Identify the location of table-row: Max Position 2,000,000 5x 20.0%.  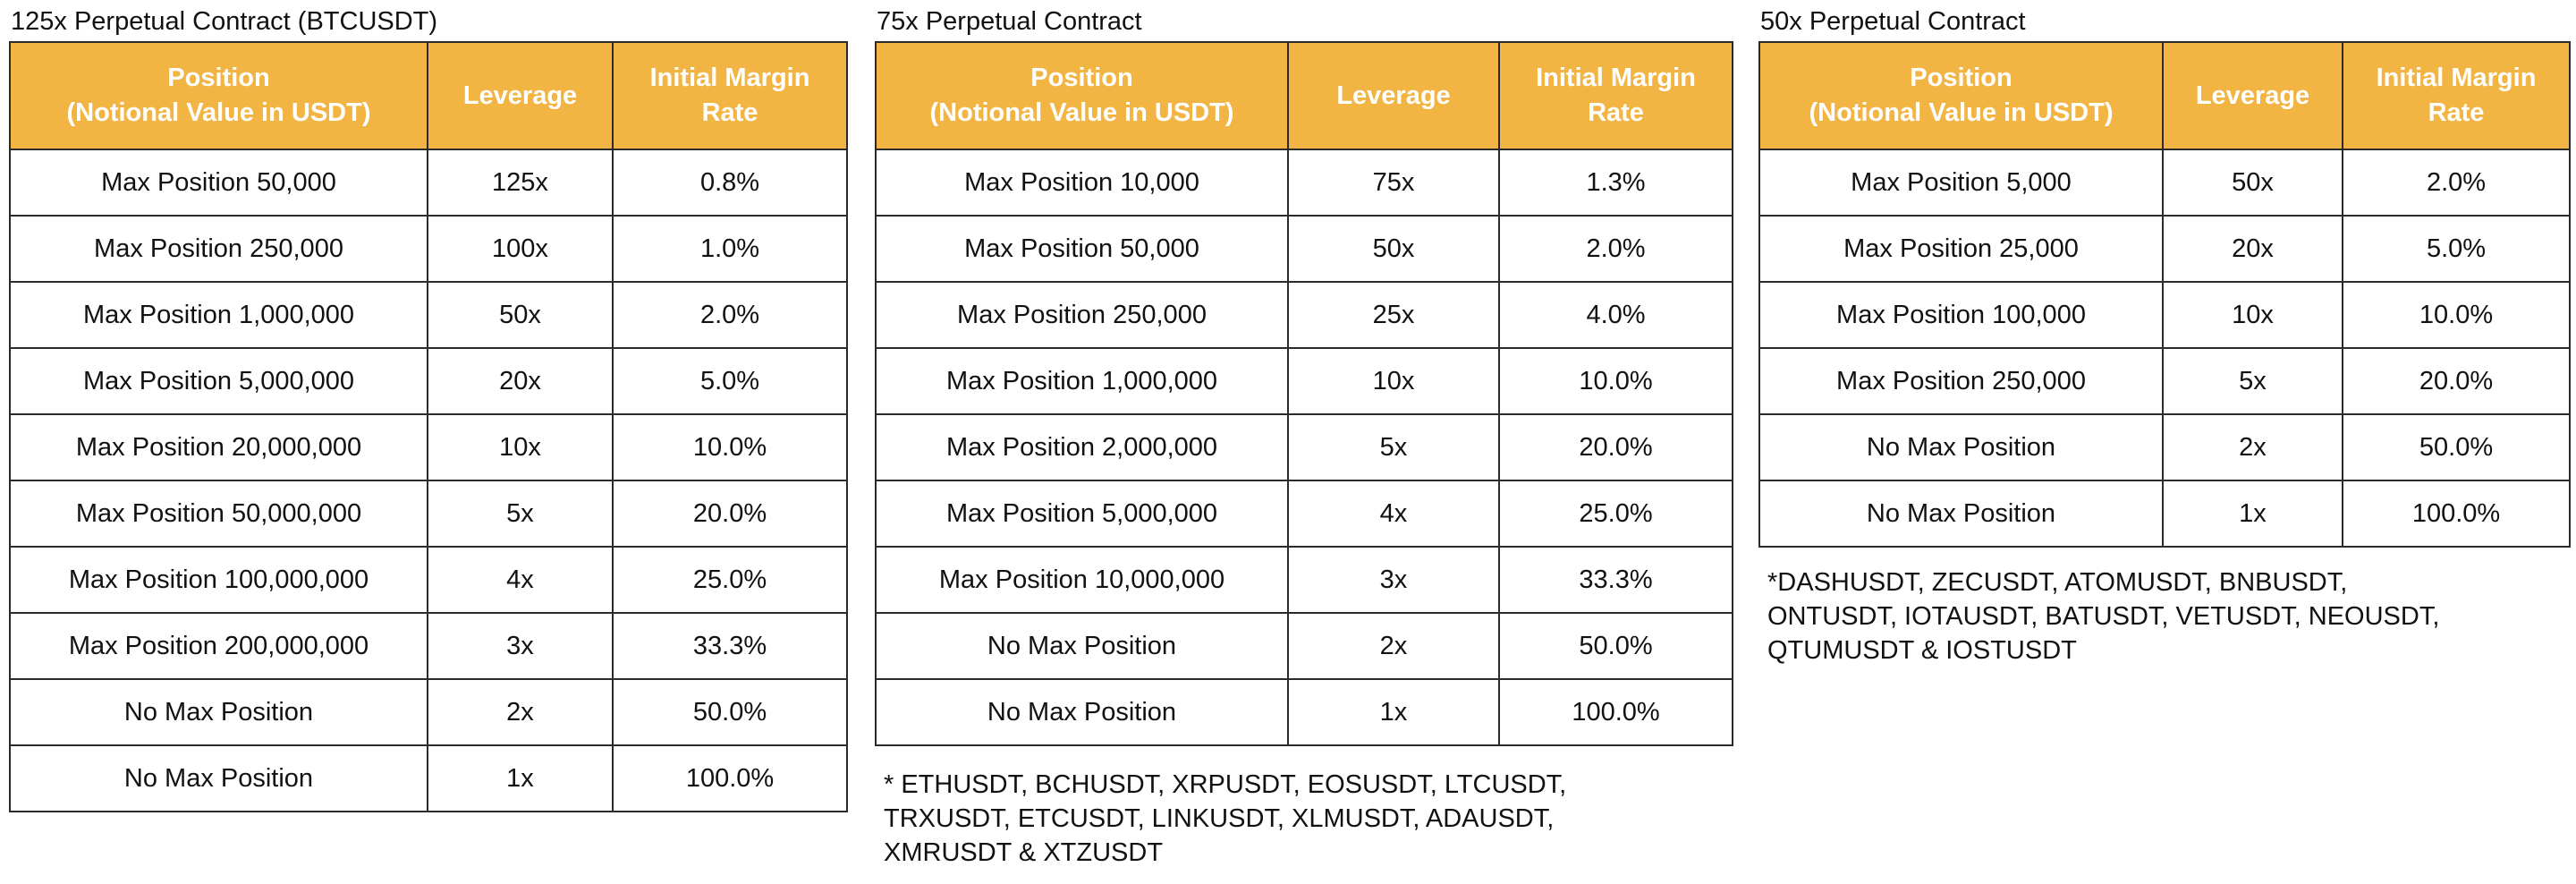
(1304, 447).